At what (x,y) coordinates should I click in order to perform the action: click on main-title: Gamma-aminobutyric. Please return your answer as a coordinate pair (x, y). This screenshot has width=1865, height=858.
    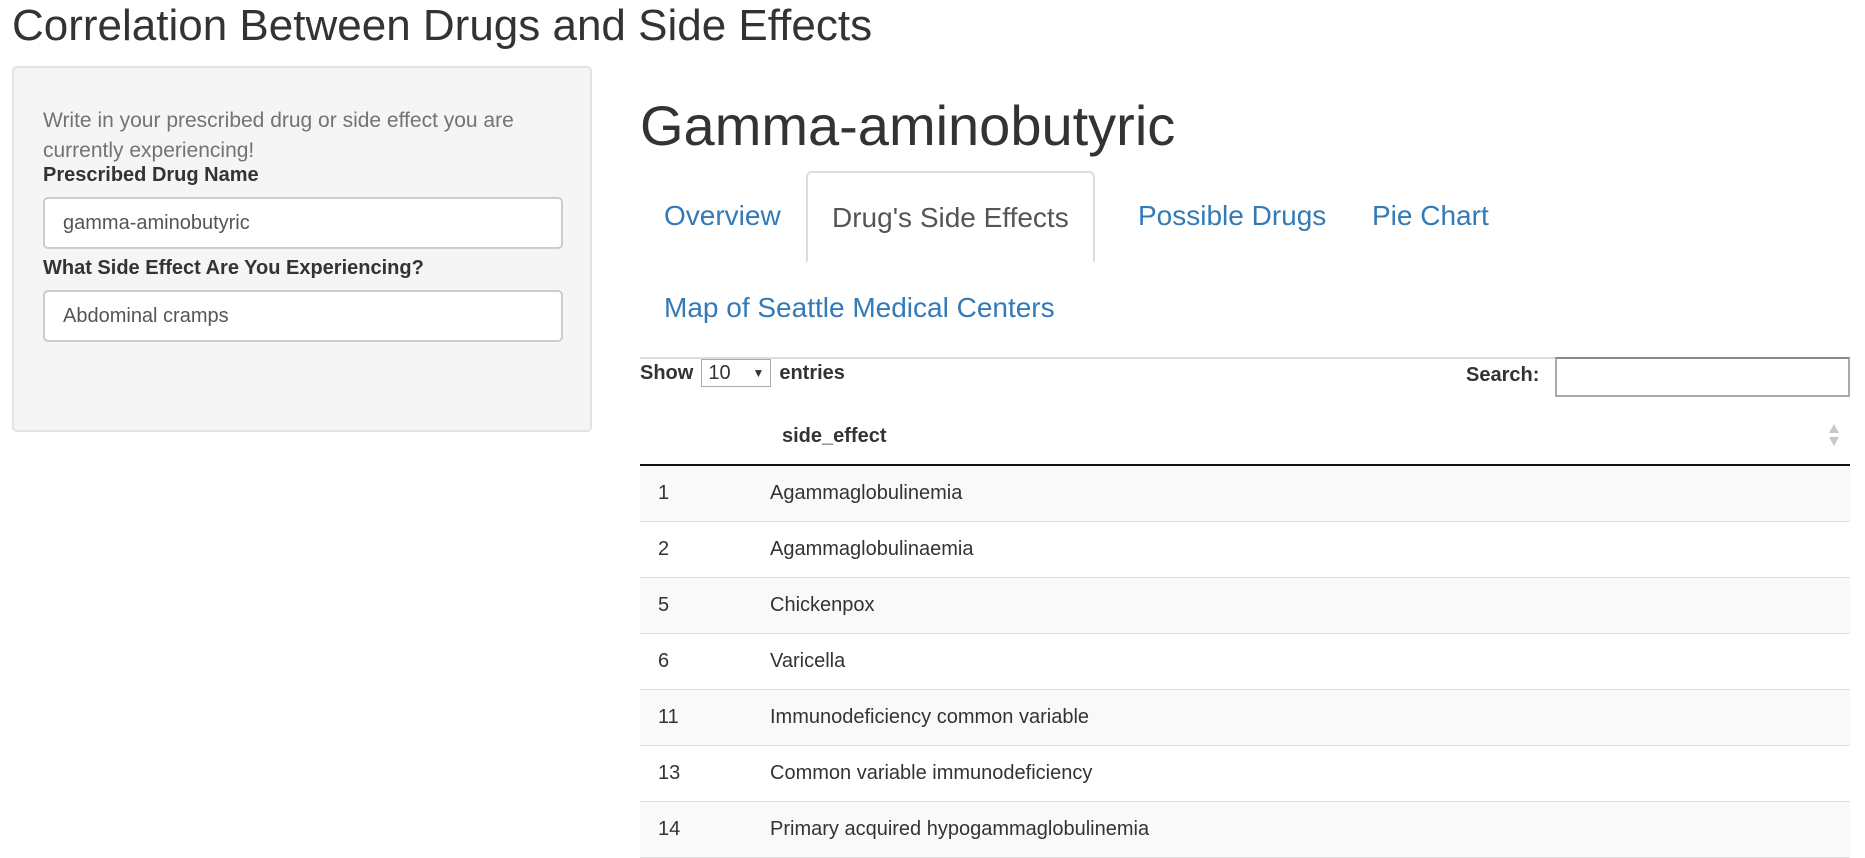
    Looking at the image, I should click on (908, 125).